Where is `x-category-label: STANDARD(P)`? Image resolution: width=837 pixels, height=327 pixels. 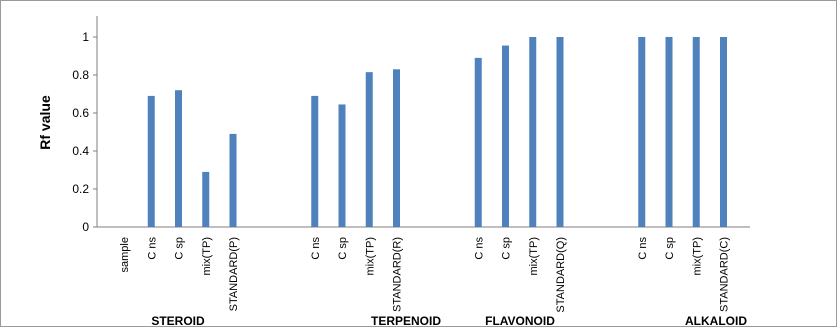
x-category-label: STANDARD(P) is located at coordinates (234, 274).